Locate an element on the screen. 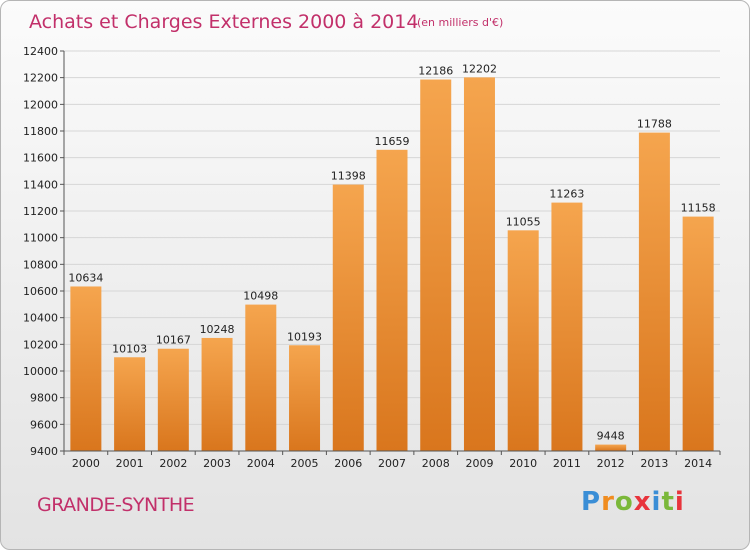 The image size is (750, 550). bar-2001 is located at coordinates (130, 404).